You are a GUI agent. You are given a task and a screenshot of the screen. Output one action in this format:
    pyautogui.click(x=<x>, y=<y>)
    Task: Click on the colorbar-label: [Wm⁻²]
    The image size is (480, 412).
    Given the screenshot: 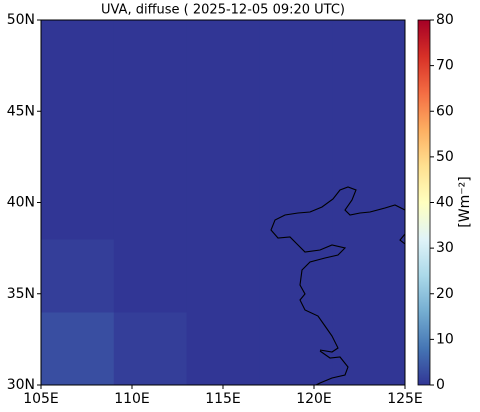 What is the action you would take?
    pyautogui.click(x=465, y=201)
    